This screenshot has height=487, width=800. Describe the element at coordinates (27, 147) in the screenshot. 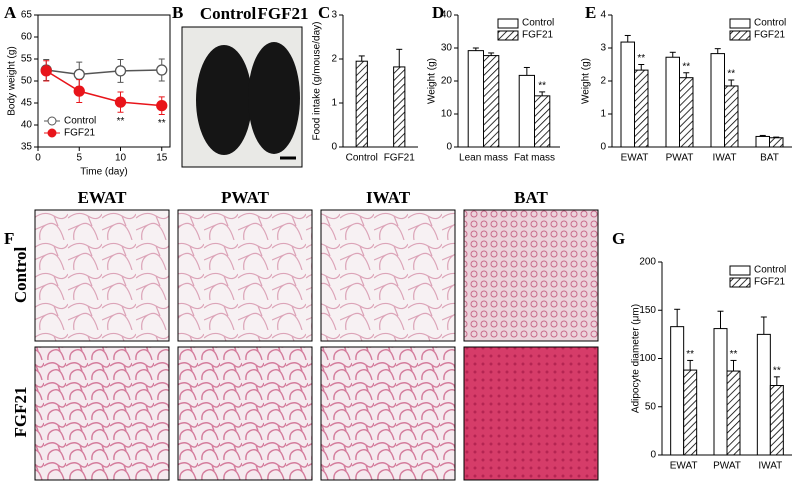

I see `y-tick-label: 35` at that location.